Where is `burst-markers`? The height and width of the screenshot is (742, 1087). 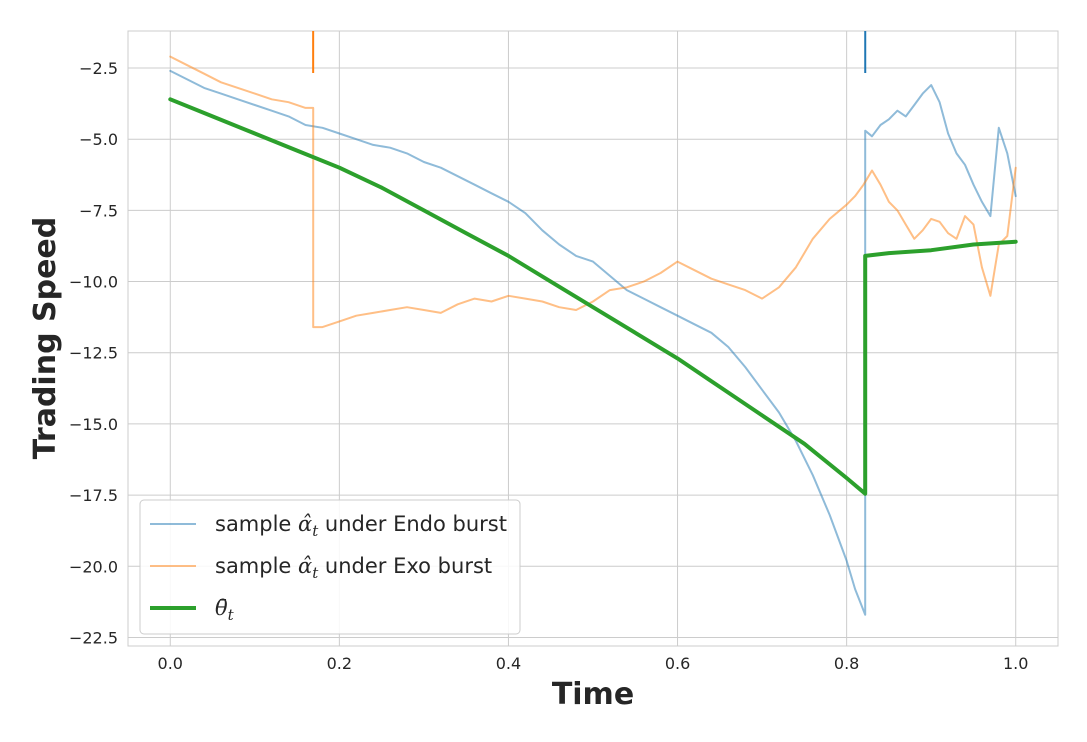 burst-markers is located at coordinates (589, 52).